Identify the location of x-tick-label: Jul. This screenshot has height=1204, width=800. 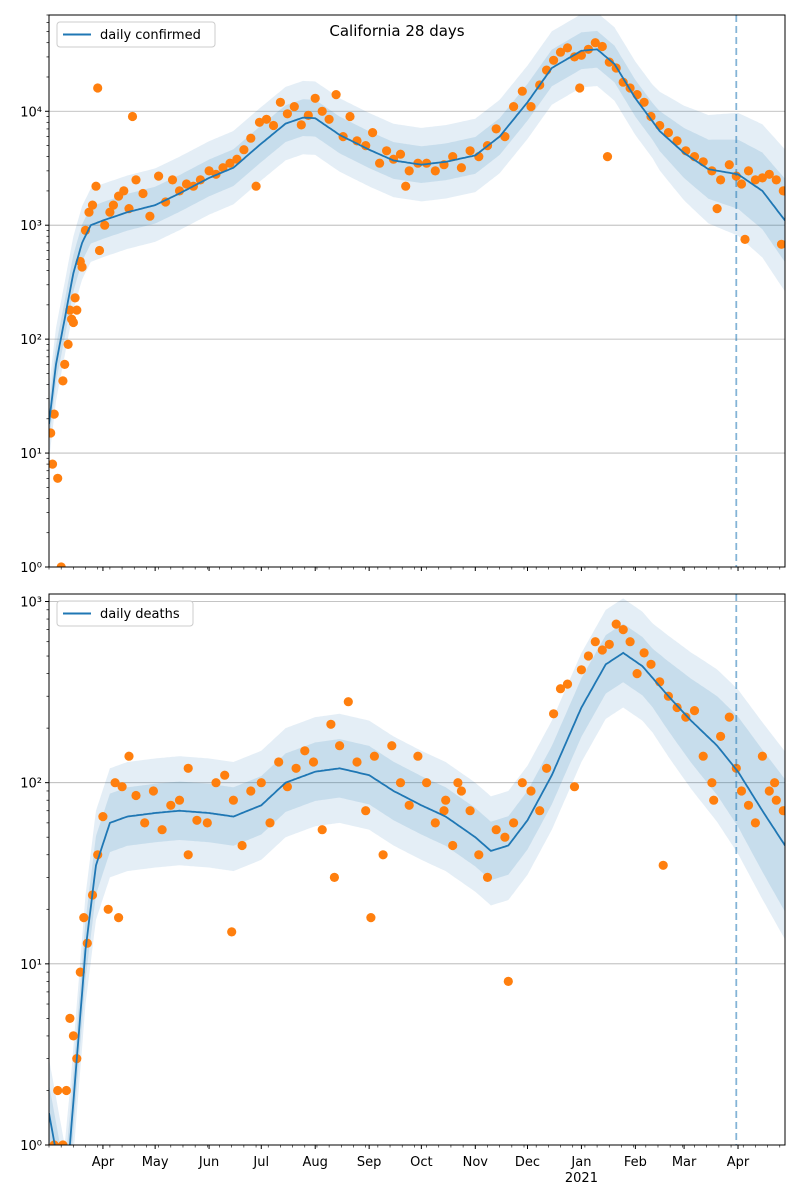
(260, 1162).